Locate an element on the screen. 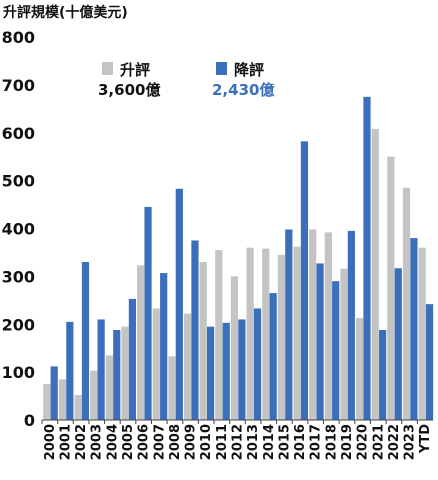 The image size is (438, 480). y-tick-label: 200 is located at coordinates (18, 324).